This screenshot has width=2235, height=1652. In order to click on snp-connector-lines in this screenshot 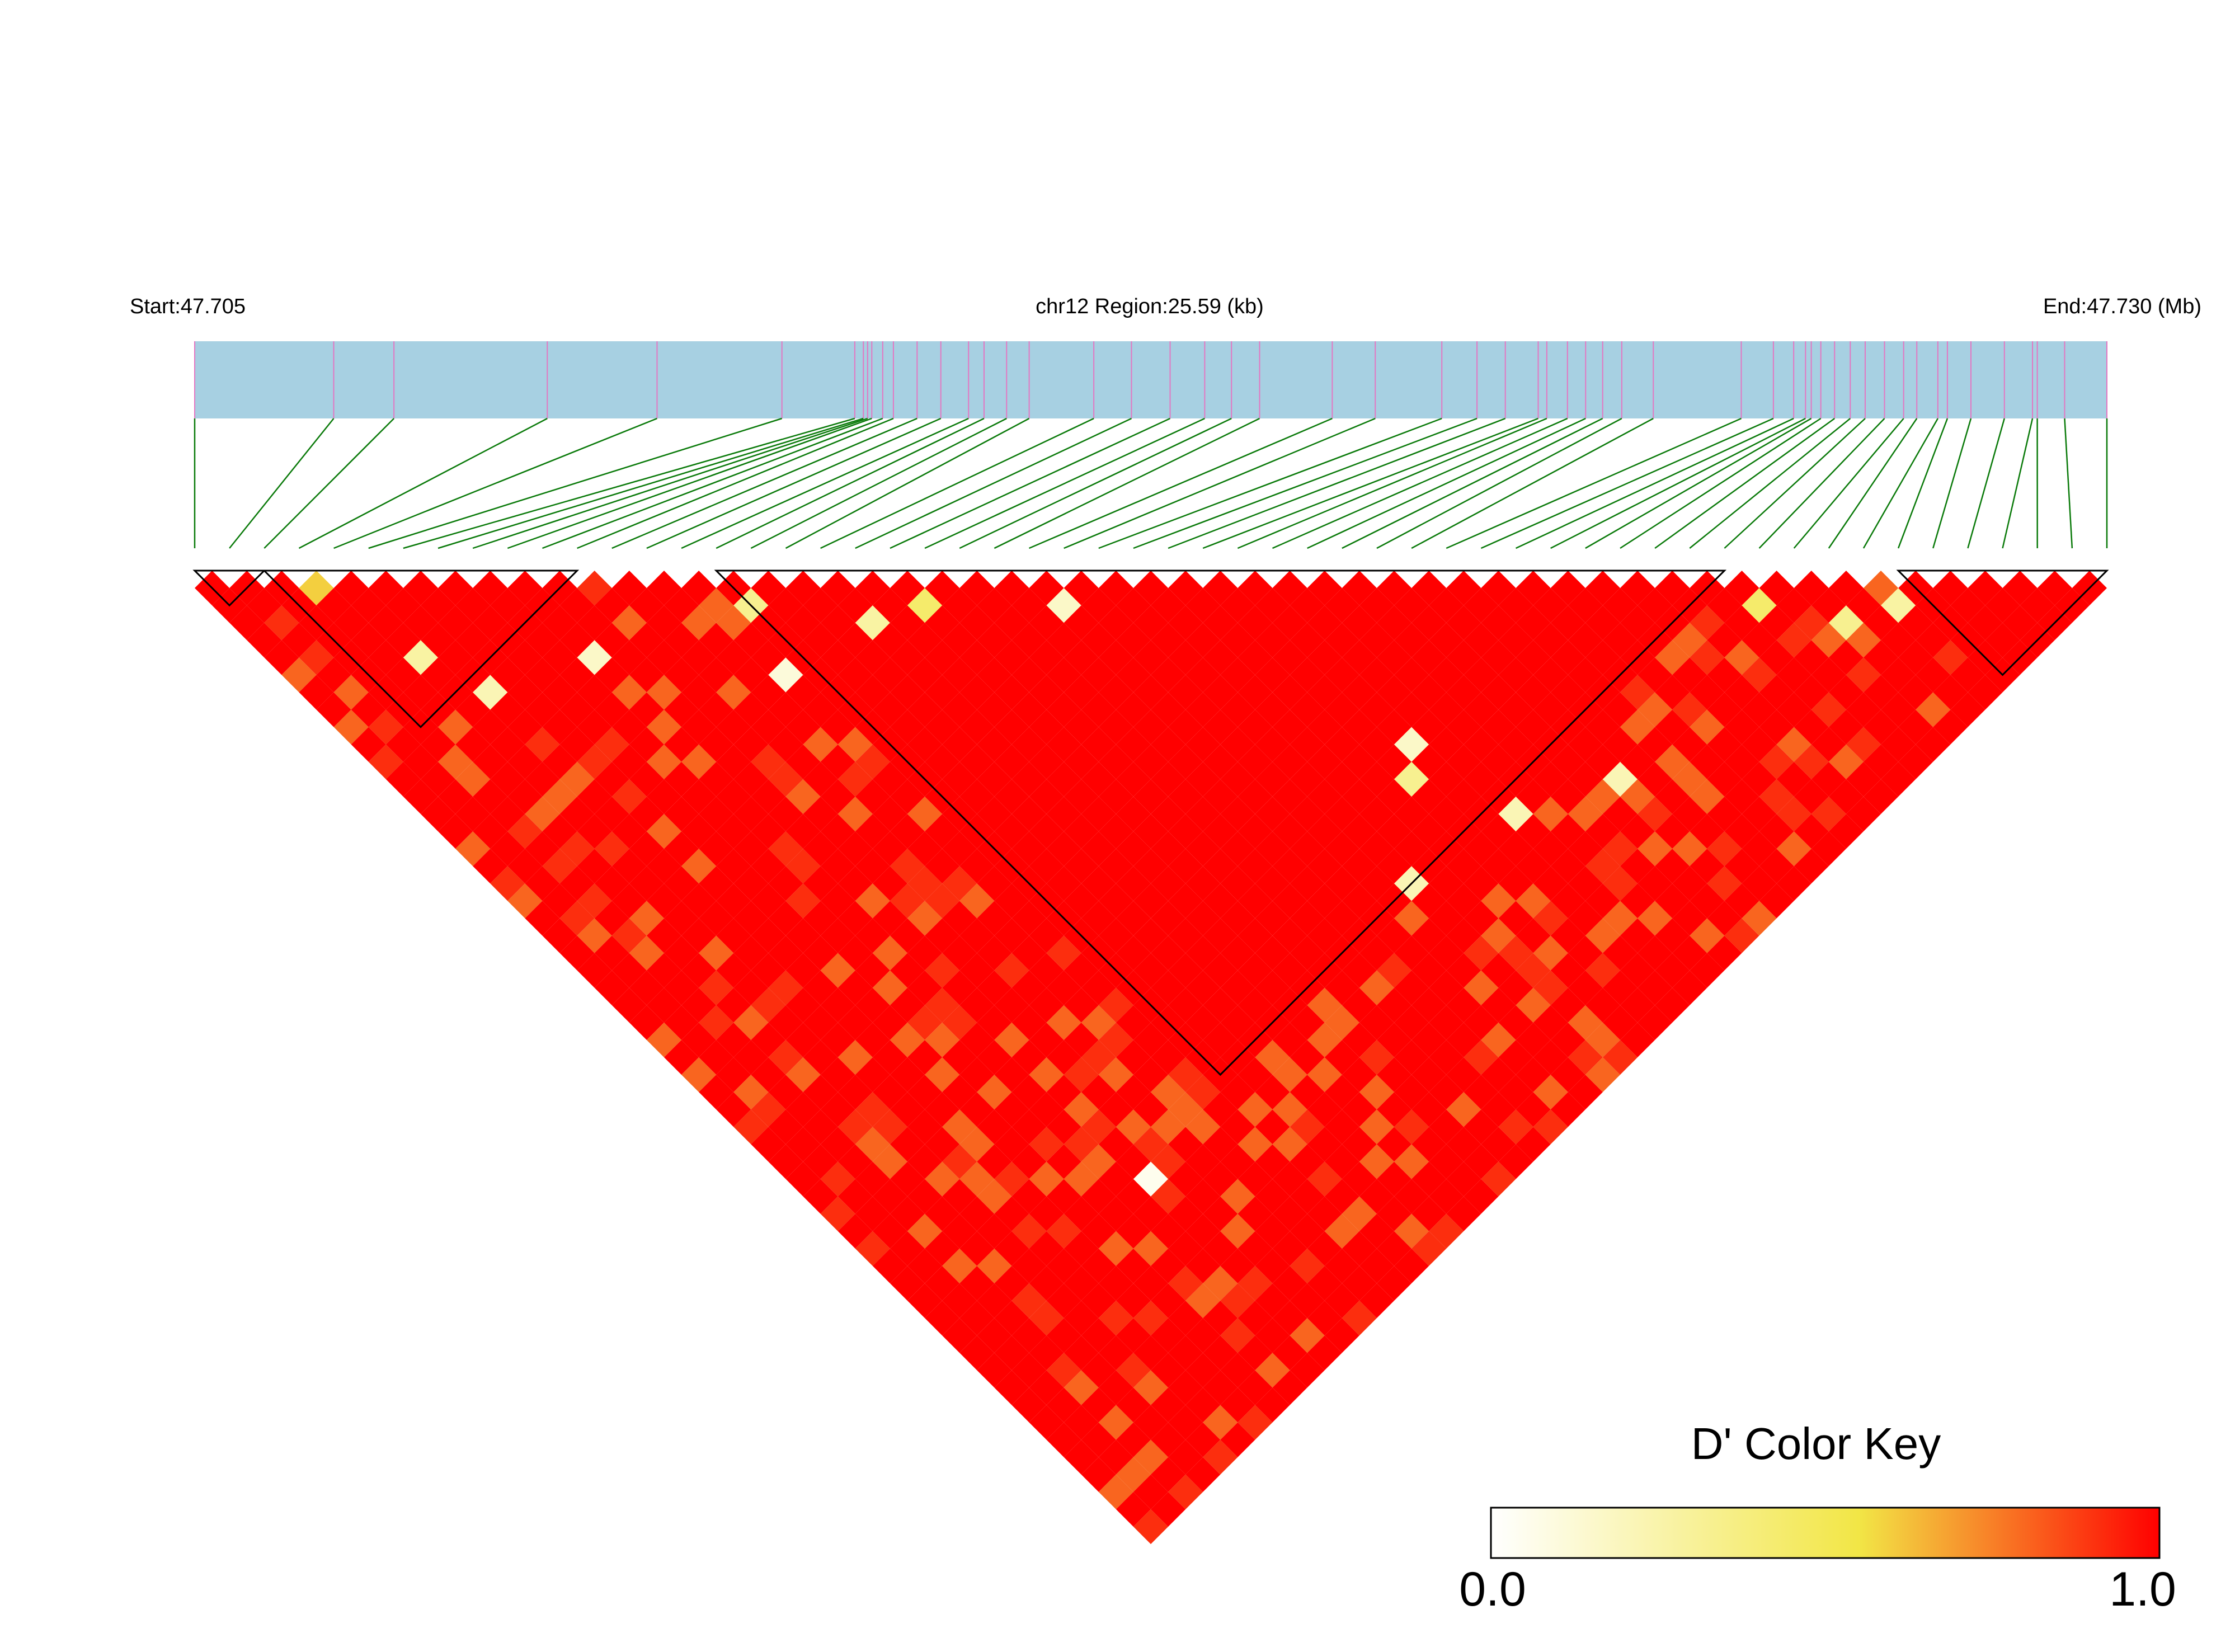, I will do `click(1151, 483)`.